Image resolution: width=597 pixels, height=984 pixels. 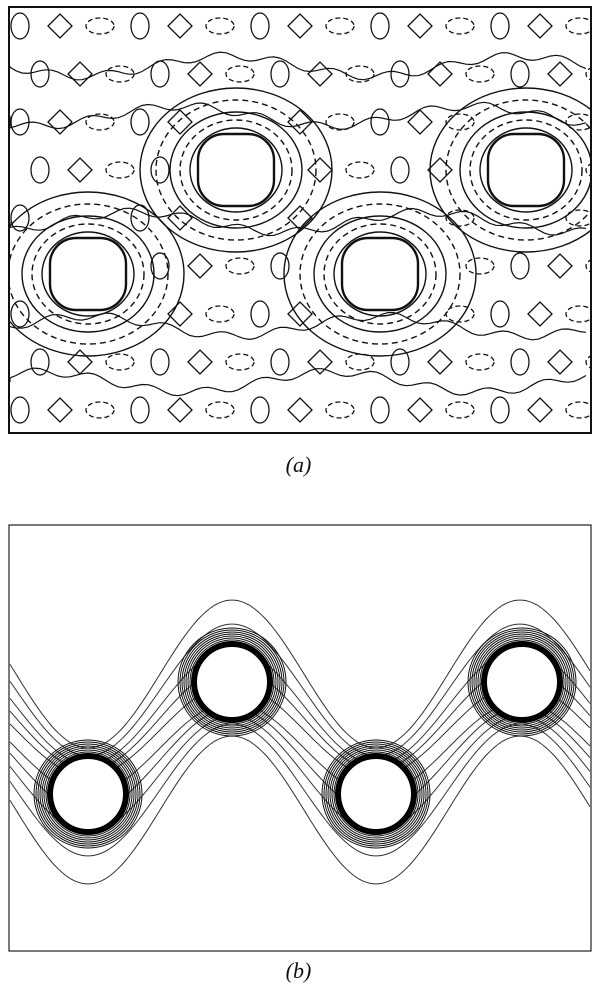 I want to click on caption-a: (a), so click(x=298, y=464).